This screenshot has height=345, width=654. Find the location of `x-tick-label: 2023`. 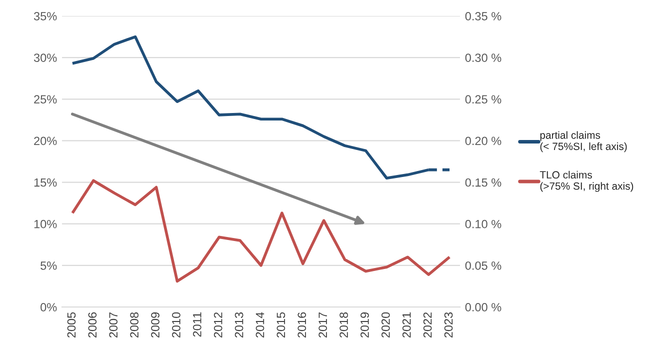

x-tick-label: 2023 is located at coordinates (448, 325).